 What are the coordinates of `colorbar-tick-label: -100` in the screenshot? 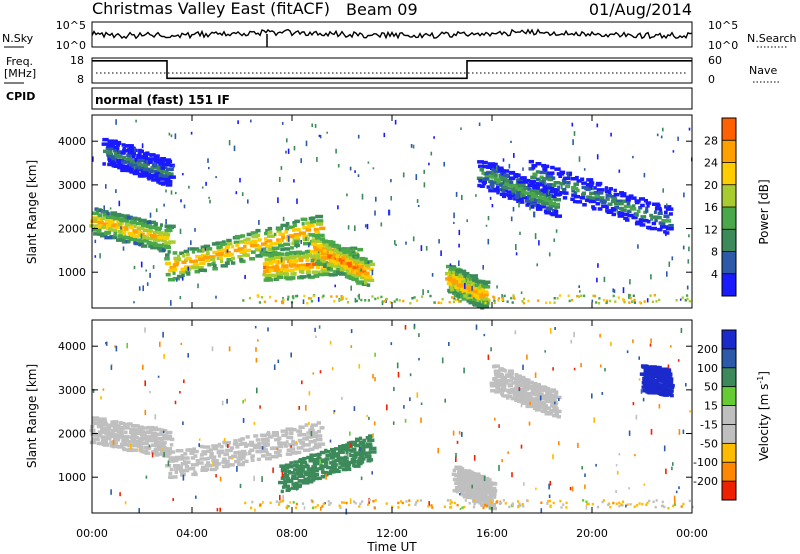 It's located at (705, 462).